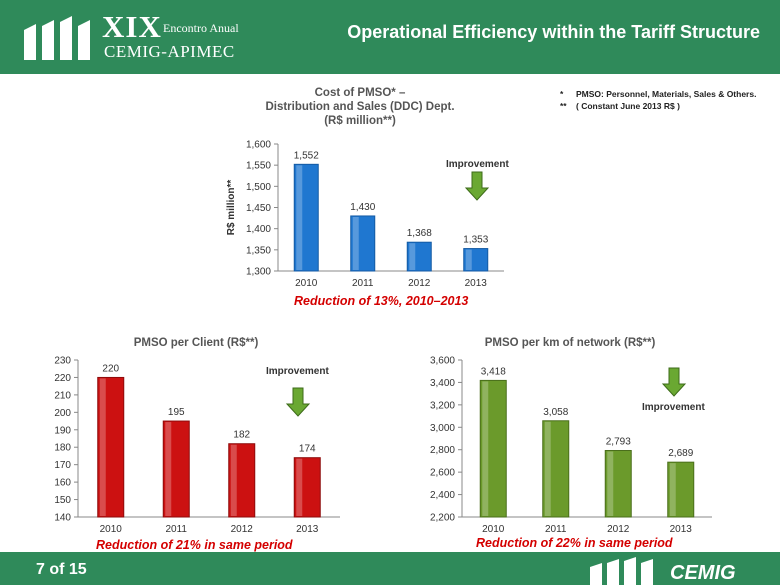 This screenshot has width=780, height=585. I want to click on cemig-logo-text: CEMIG, so click(703, 572).